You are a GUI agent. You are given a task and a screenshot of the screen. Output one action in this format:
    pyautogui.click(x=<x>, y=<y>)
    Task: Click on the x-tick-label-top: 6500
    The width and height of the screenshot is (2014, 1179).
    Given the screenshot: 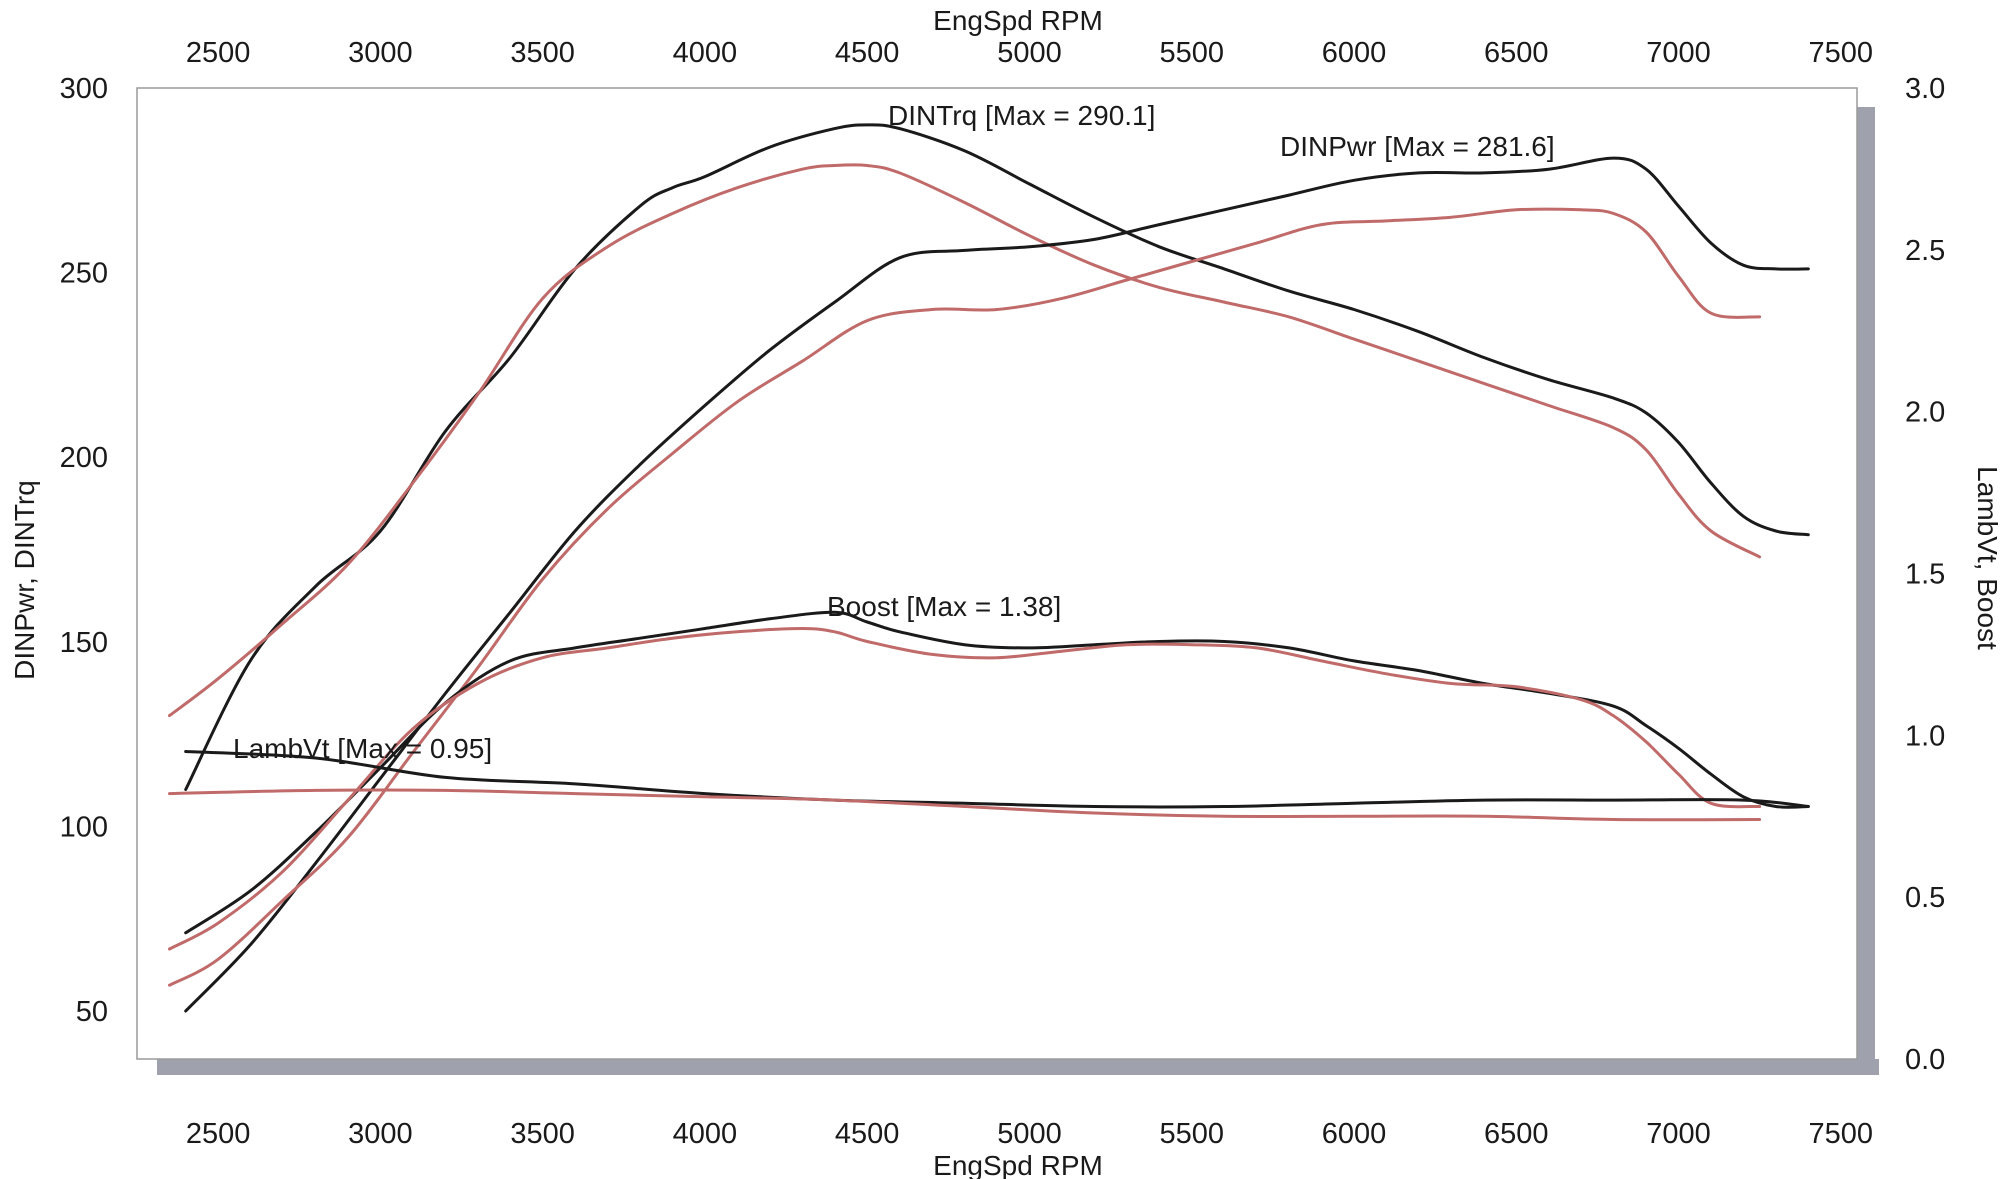 What is the action you would take?
    pyautogui.click(x=1516, y=53)
    